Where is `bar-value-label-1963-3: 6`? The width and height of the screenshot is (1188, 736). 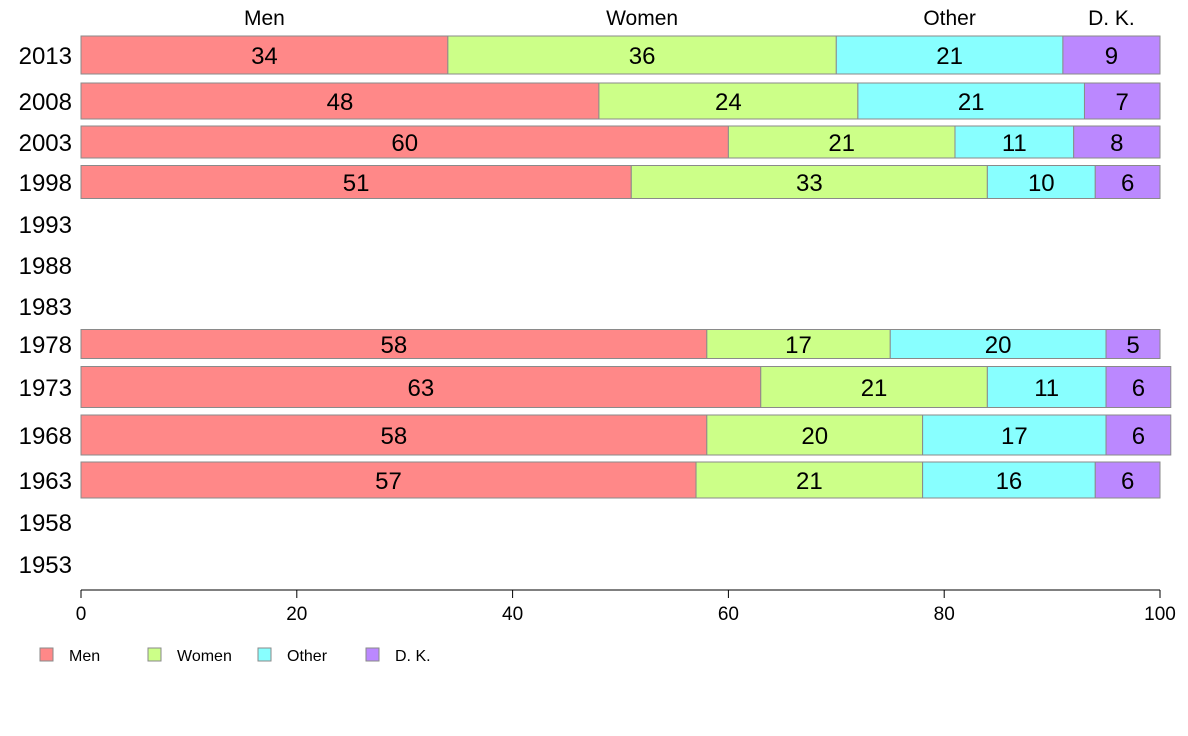
bar-value-label-1963-3: 6 is located at coordinates (1127, 481).